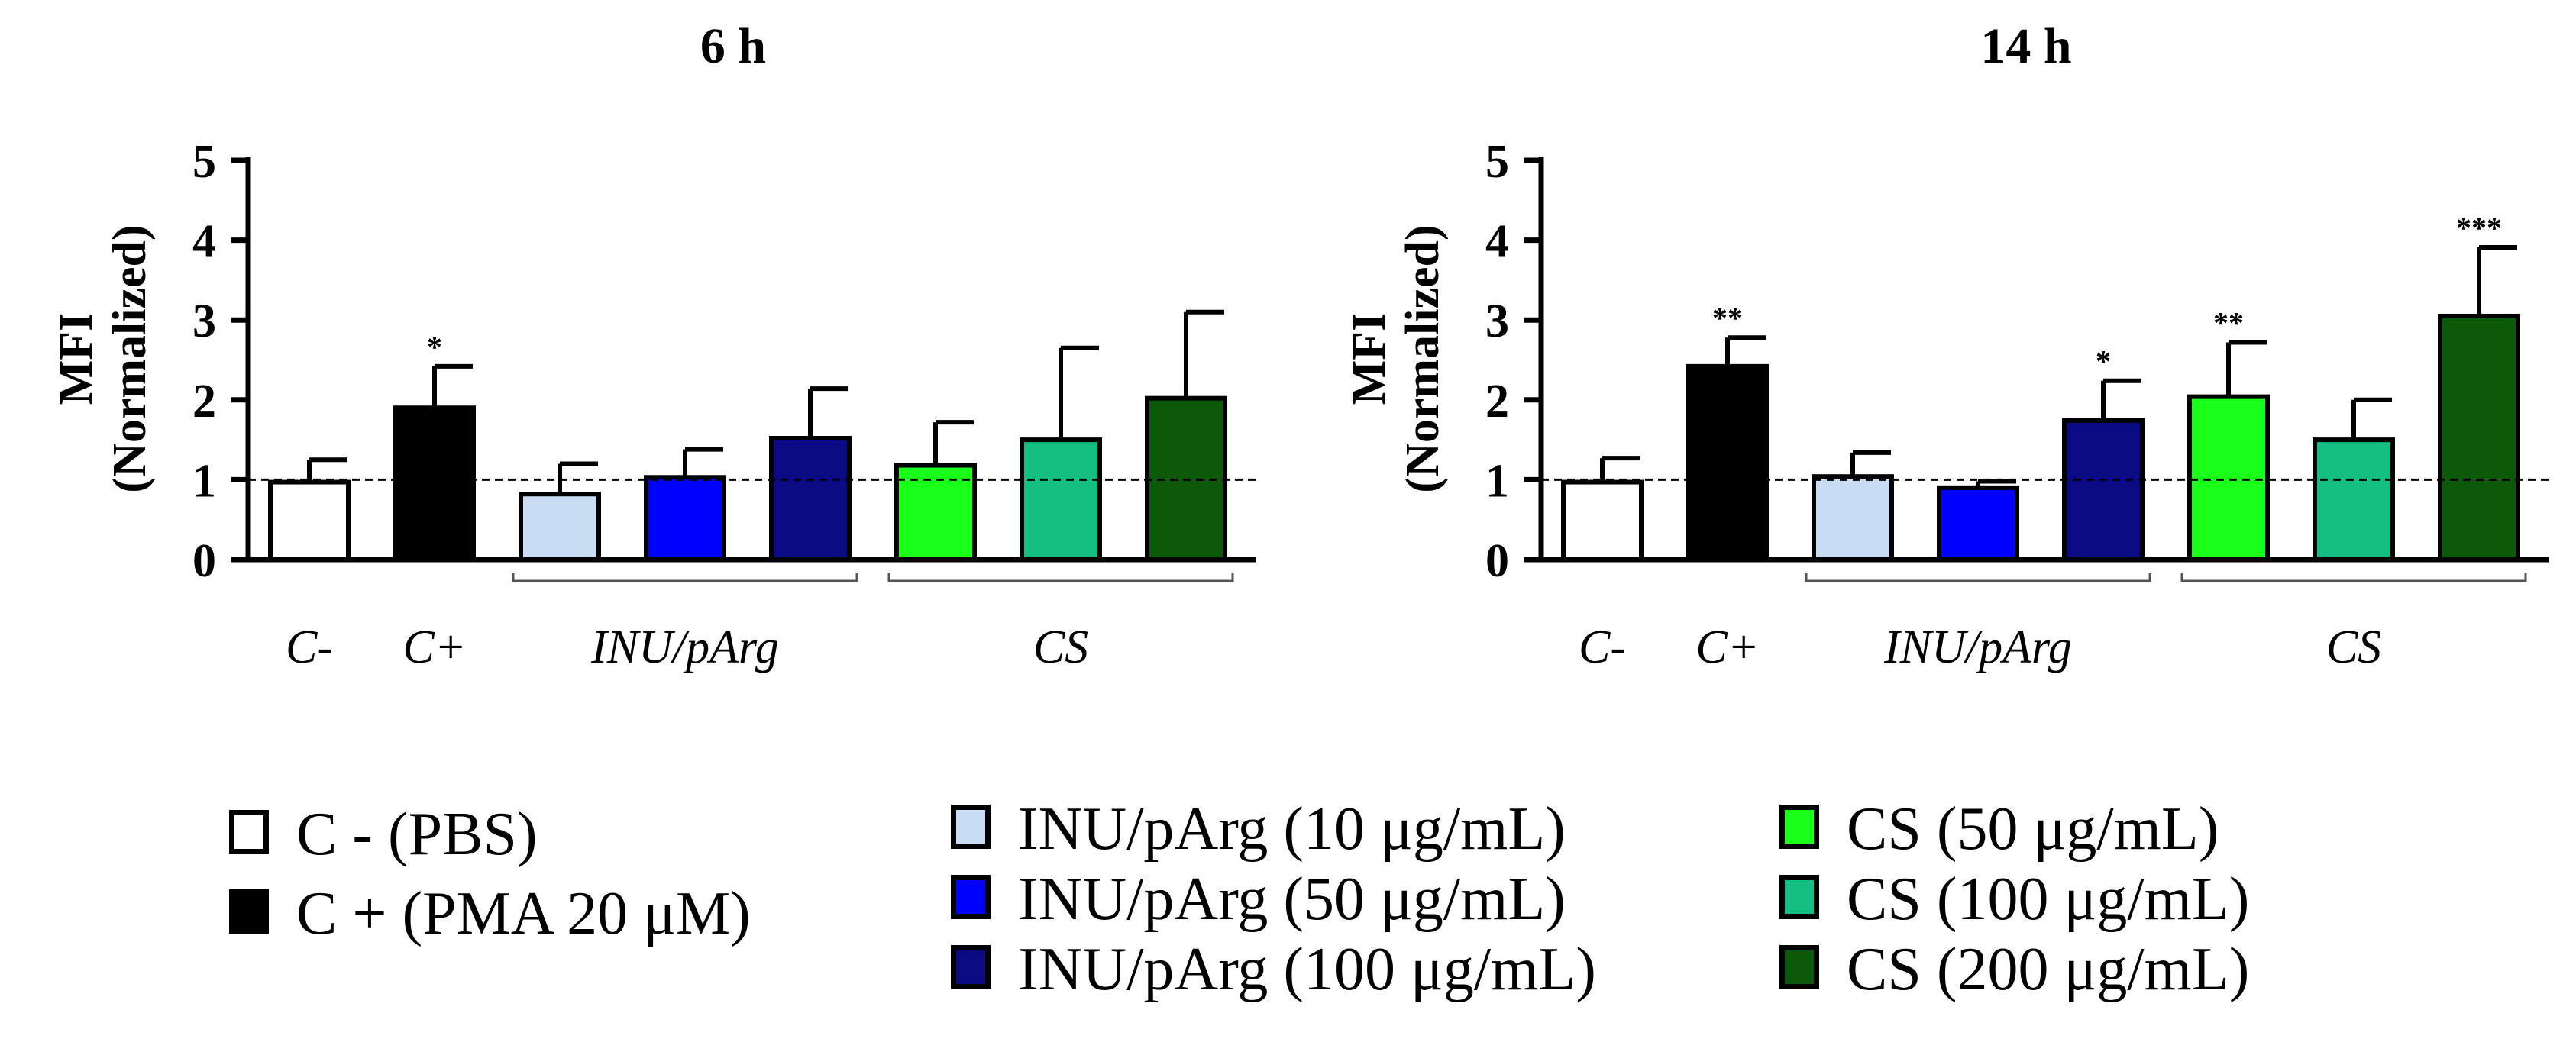  I want to click on legend-label: CS (200 μg/mL), so click(2048, 969).